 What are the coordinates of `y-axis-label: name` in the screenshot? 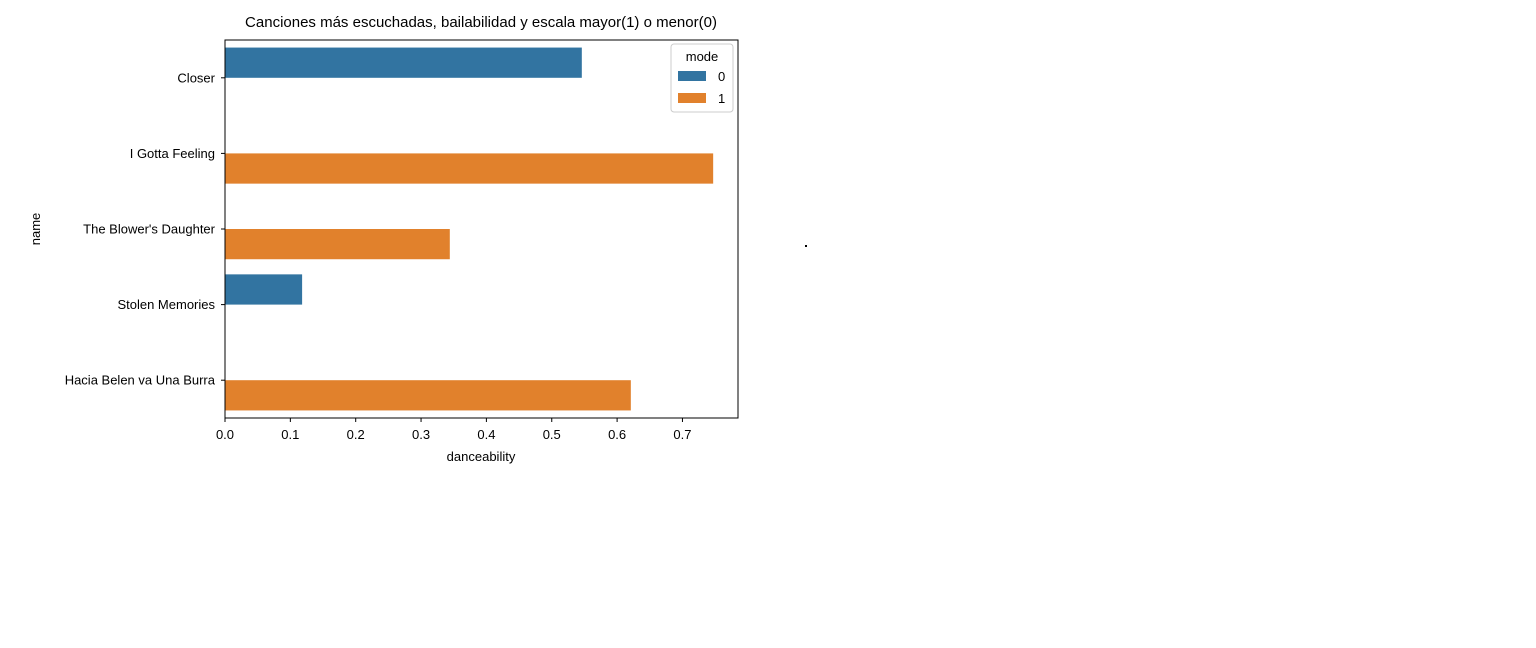 It's located at (35, 229).